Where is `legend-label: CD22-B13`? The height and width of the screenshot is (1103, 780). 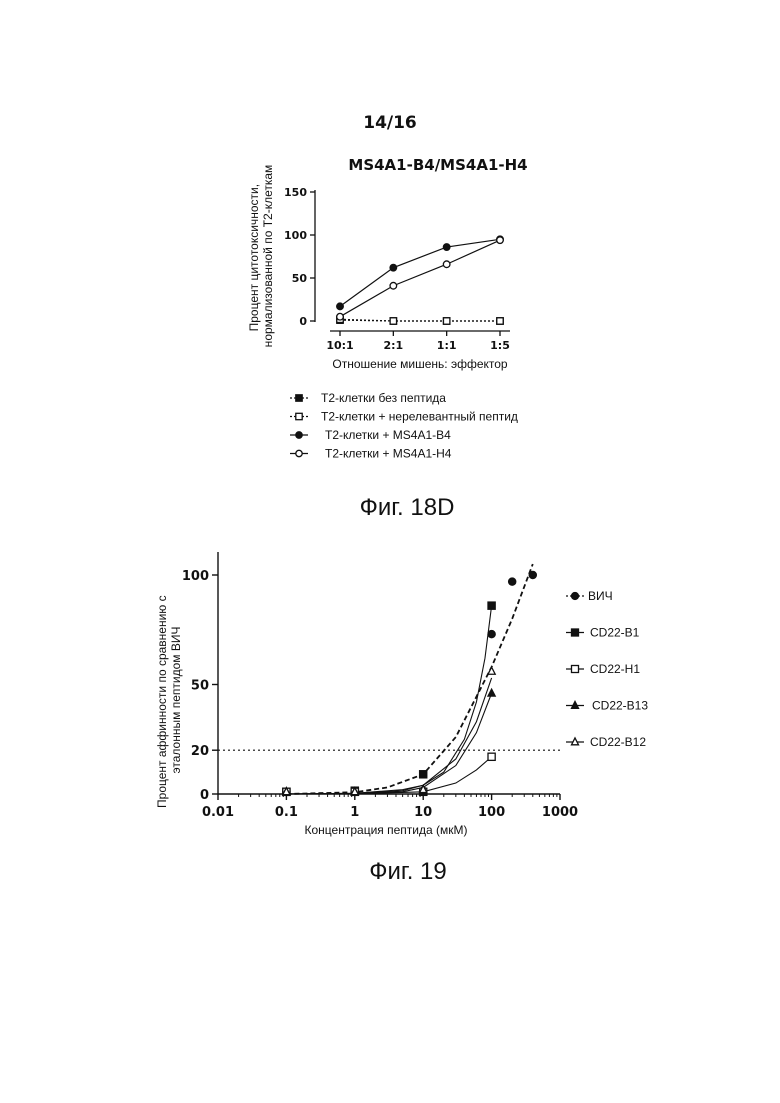 legend-label: CD22-B13 is located at coordinates (620, 706).